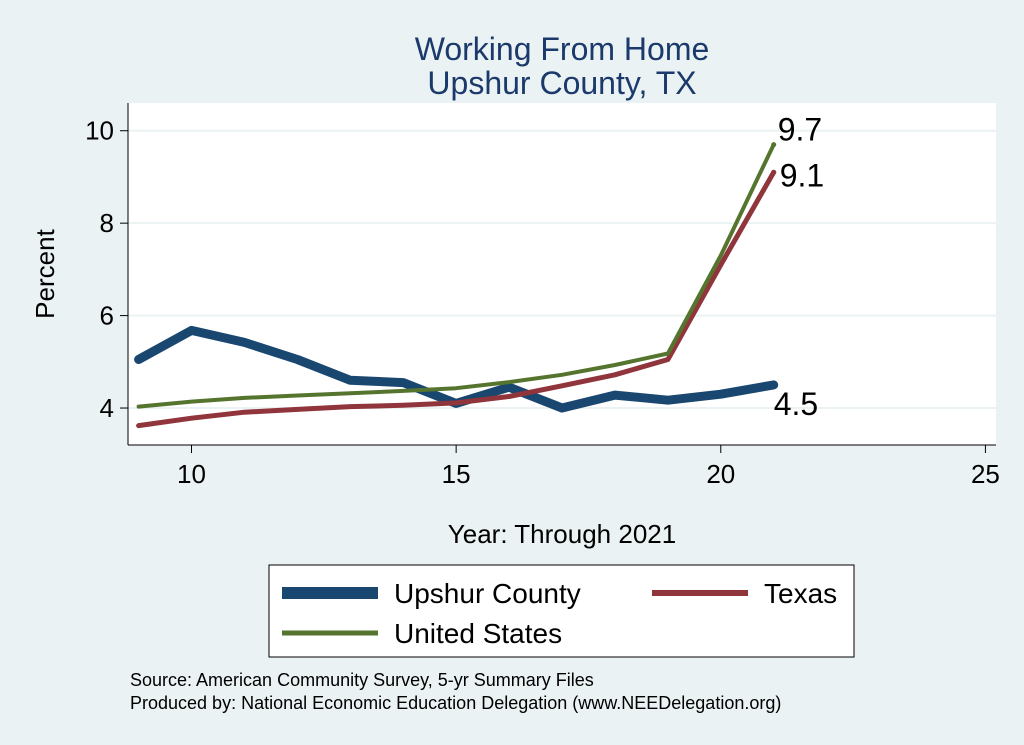 Image resolution: width=1024 pixels, height=745 pixels. I want to click on end-marker-upshur-county, so click(774, 385).